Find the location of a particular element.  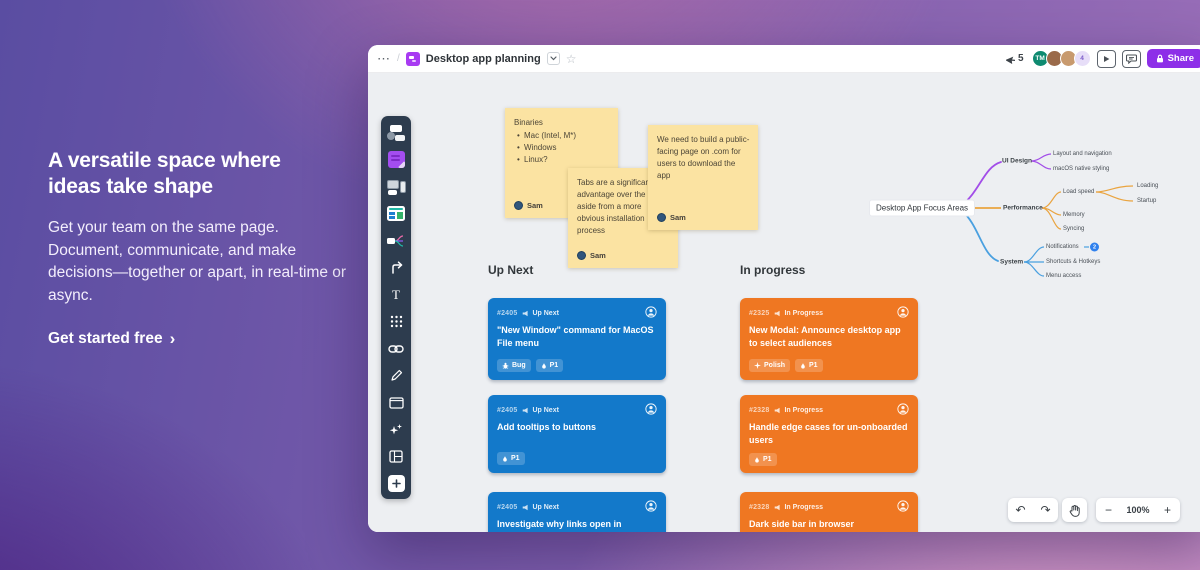

avatar-overflow-count: 4 is located at coordinates (1082, 58).